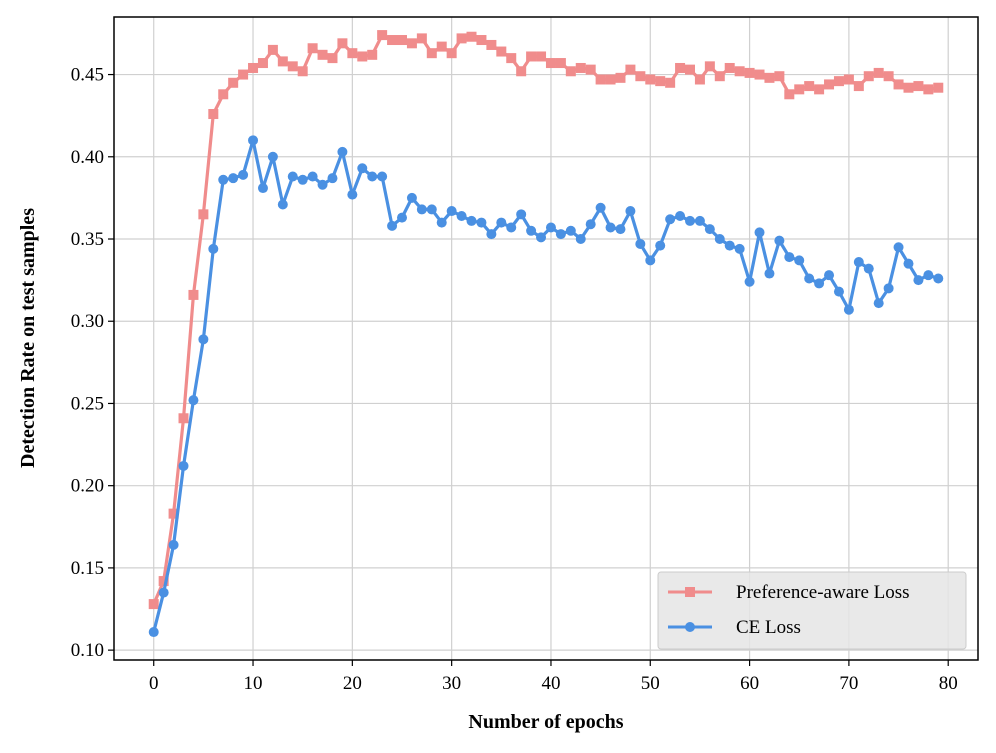 Image resolution: width=996 pixels, height=753 pixels. What do you see at coordinates (690, 627) in the screenshot?
I see `legend-marker-ce` at bounding box center [690, 627].